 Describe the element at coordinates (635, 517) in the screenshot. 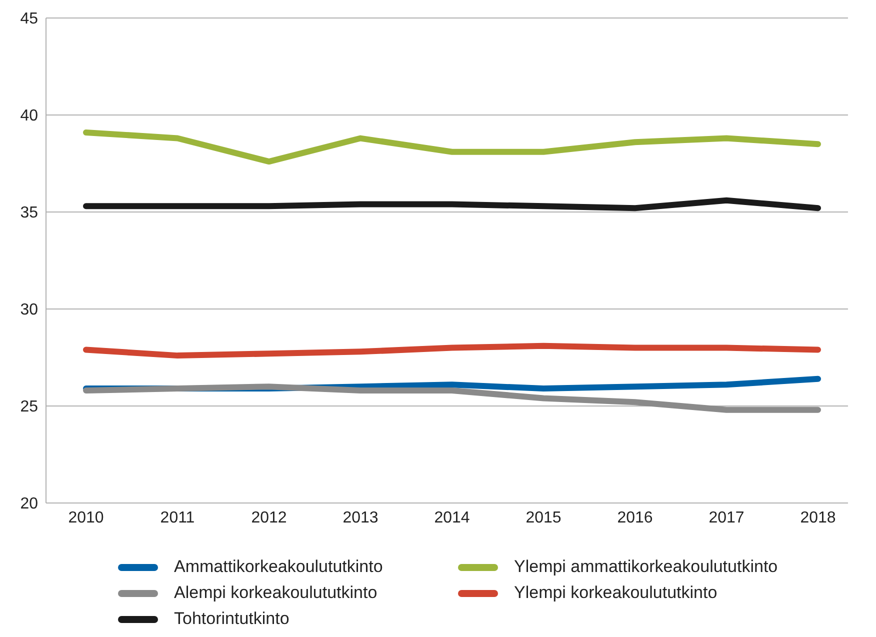

I see `x-tick-label: 2016` at that location.